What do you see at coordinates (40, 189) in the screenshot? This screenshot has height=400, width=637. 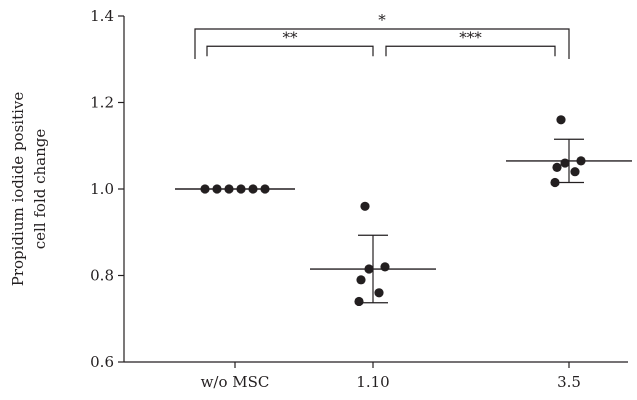 I see `y-axis-label-line-2: cell fold change` at bounding box center [40, 189].